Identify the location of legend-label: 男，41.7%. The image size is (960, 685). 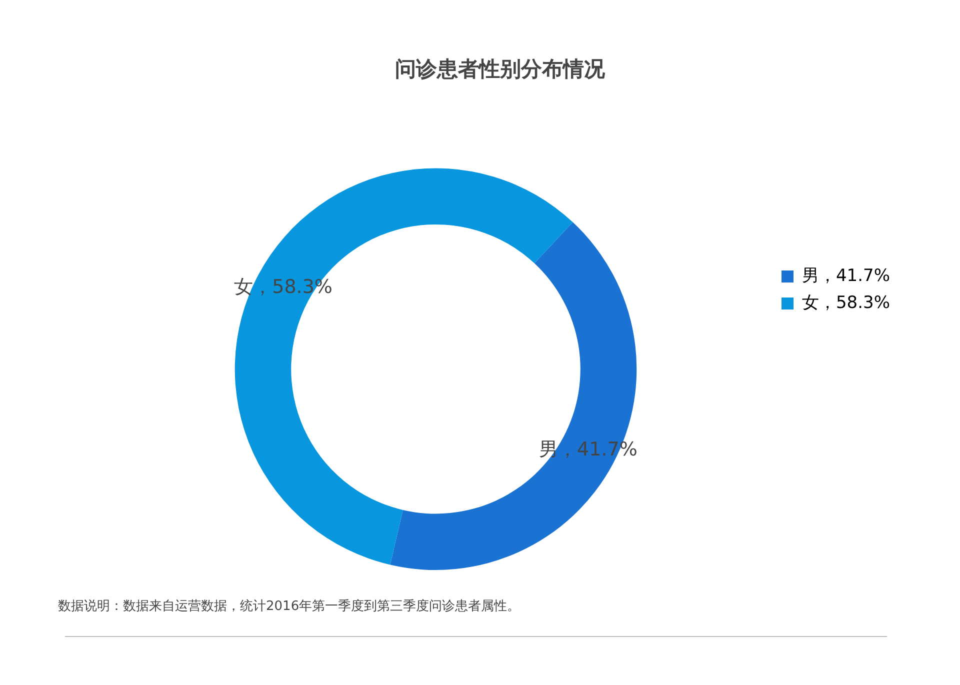
(846, 276).